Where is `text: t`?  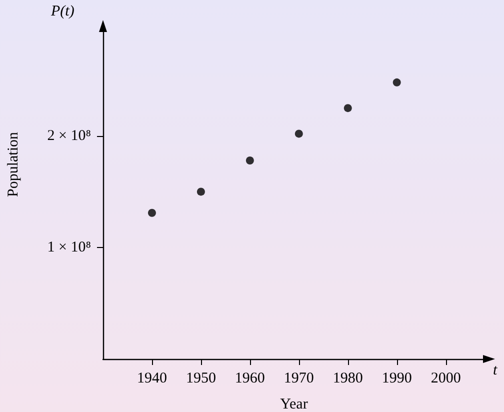
text: t is located at coordinates (495, 370).